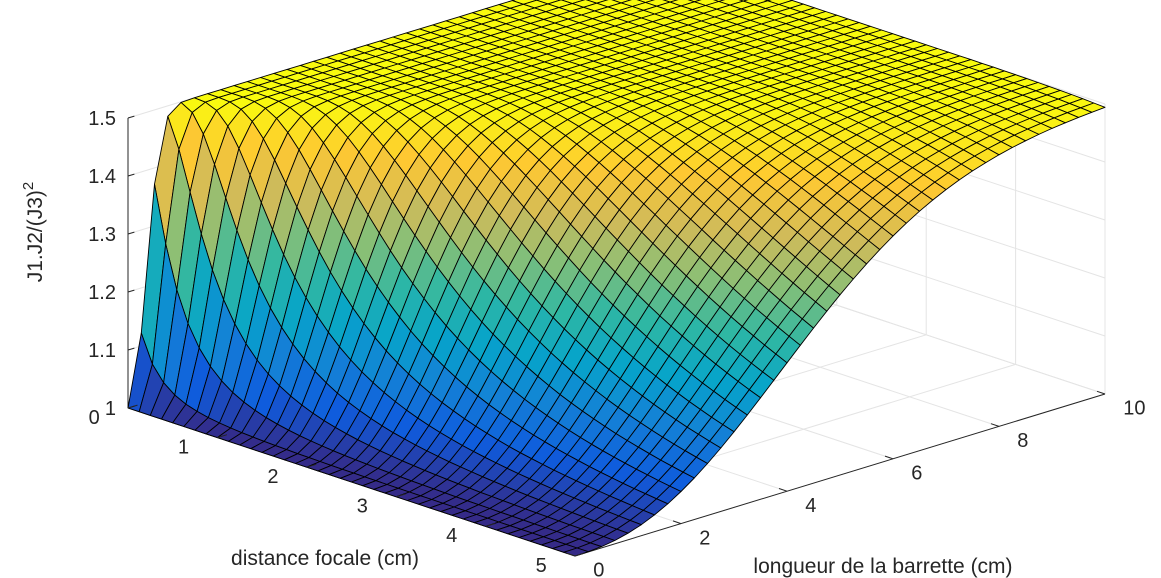  What do you see at coordinates (28, 186) in the screenshot?
I see `z-axis-label-exponent: 2` at bounding box center [28, 186].